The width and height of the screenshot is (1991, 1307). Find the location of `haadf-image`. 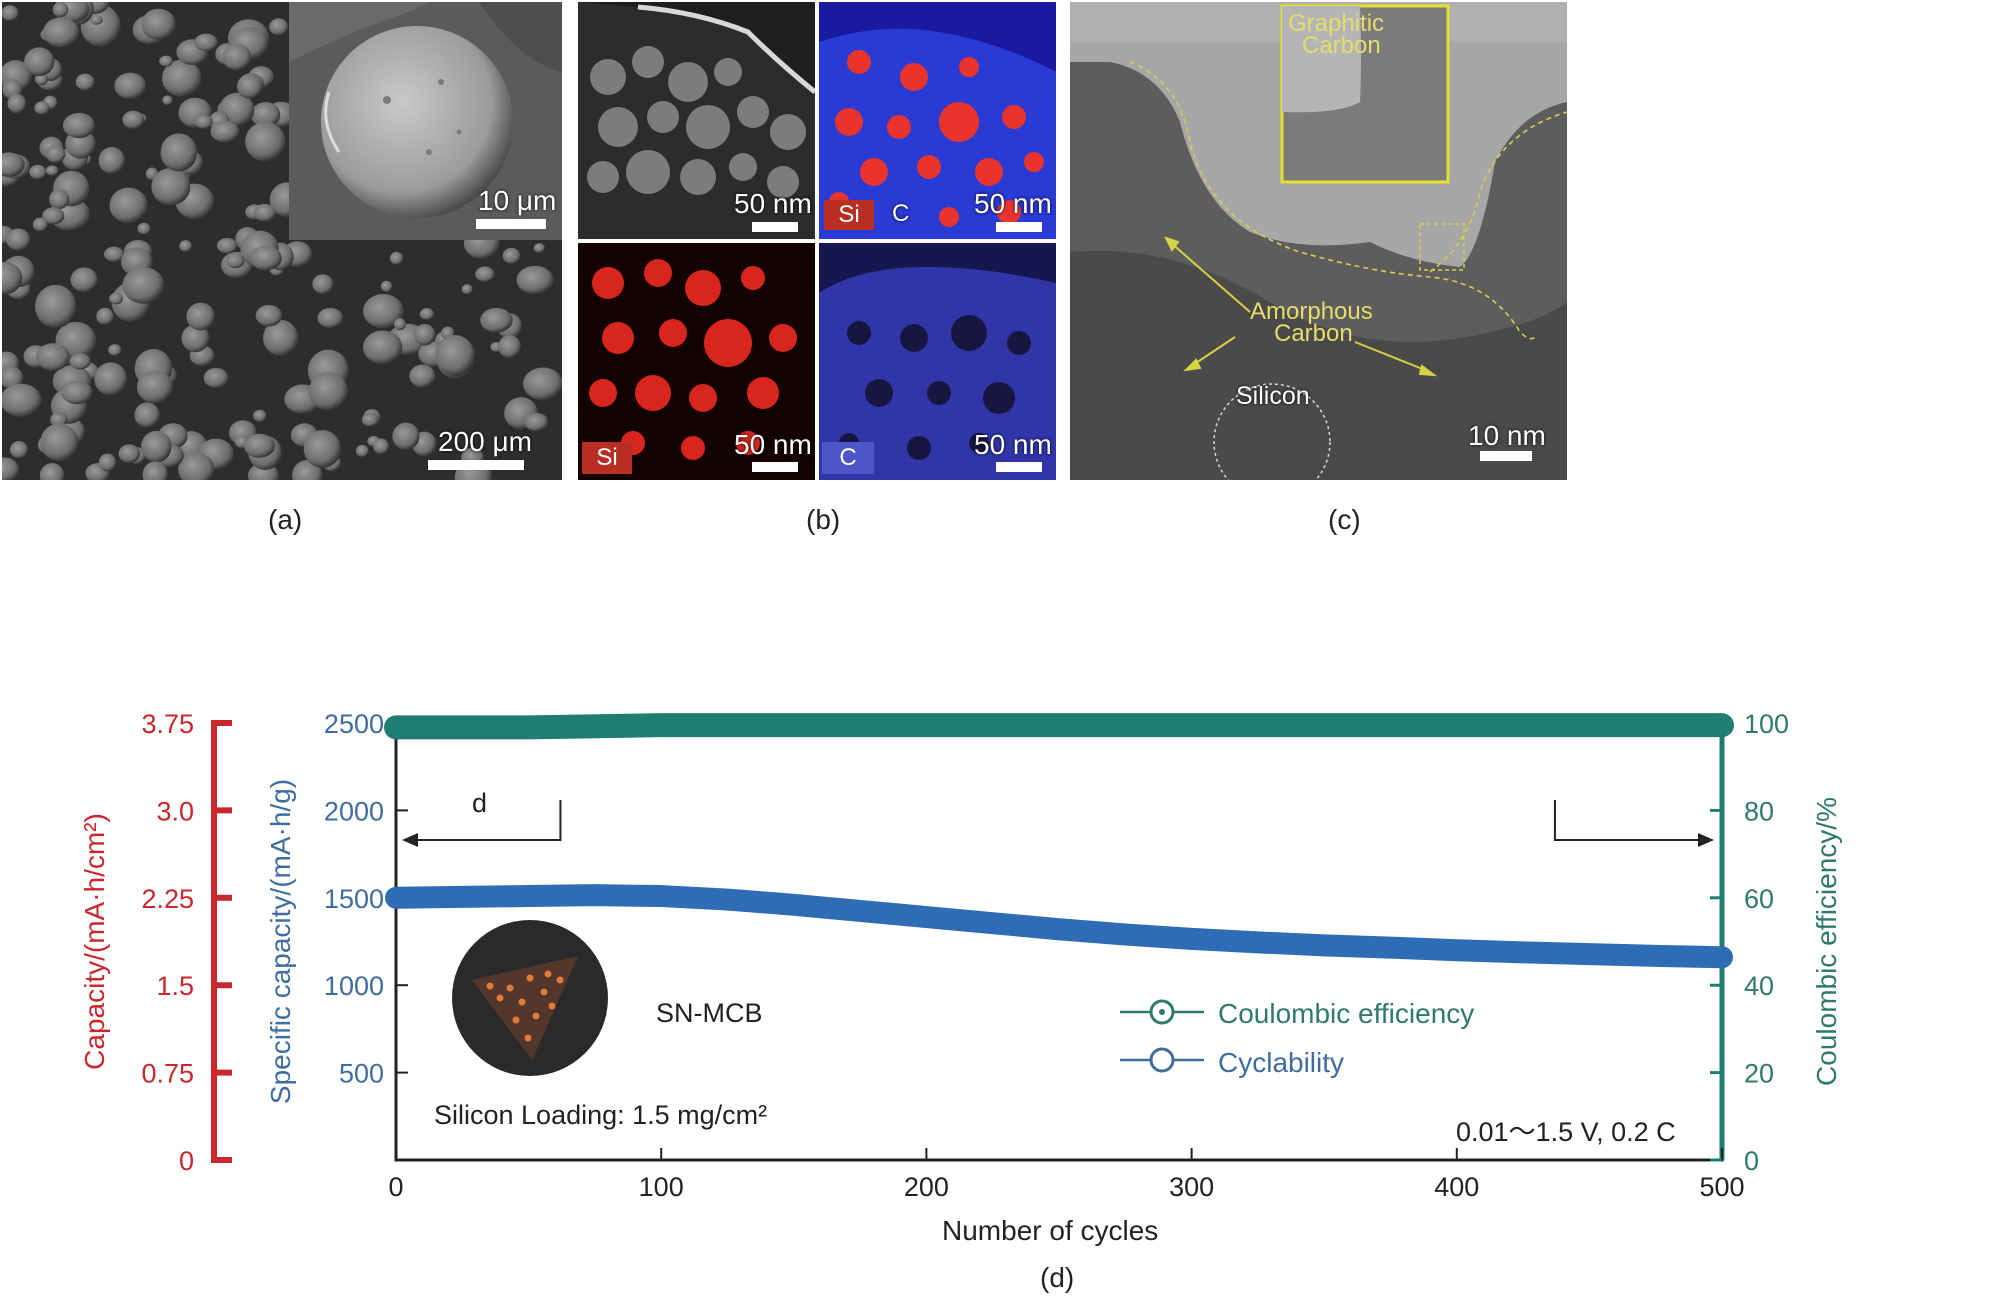

haadf-image is located at coordinates (697, 120).